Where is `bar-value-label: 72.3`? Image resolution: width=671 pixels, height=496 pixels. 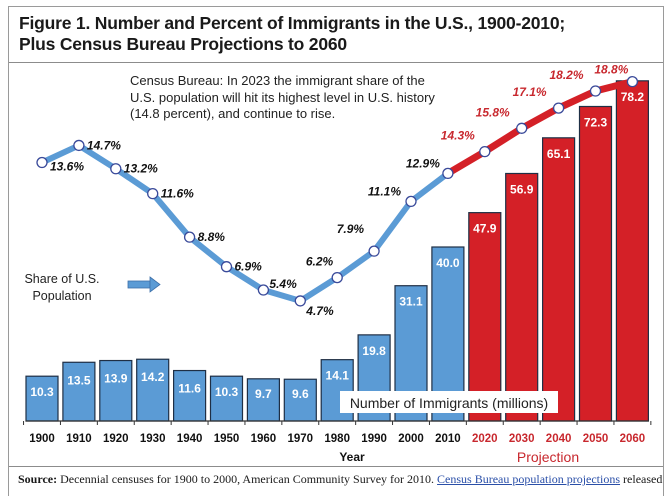 bar-value-label: 72.3 is located at coordinates (596, 122).